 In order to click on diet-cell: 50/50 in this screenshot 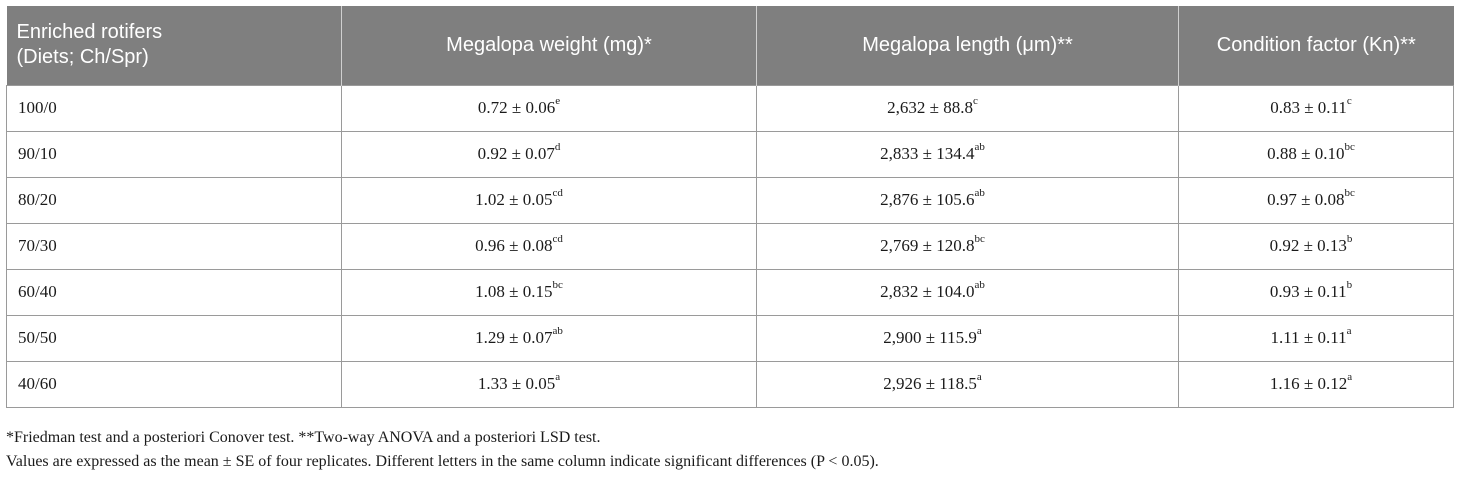, I will do `click(174, 338)`.